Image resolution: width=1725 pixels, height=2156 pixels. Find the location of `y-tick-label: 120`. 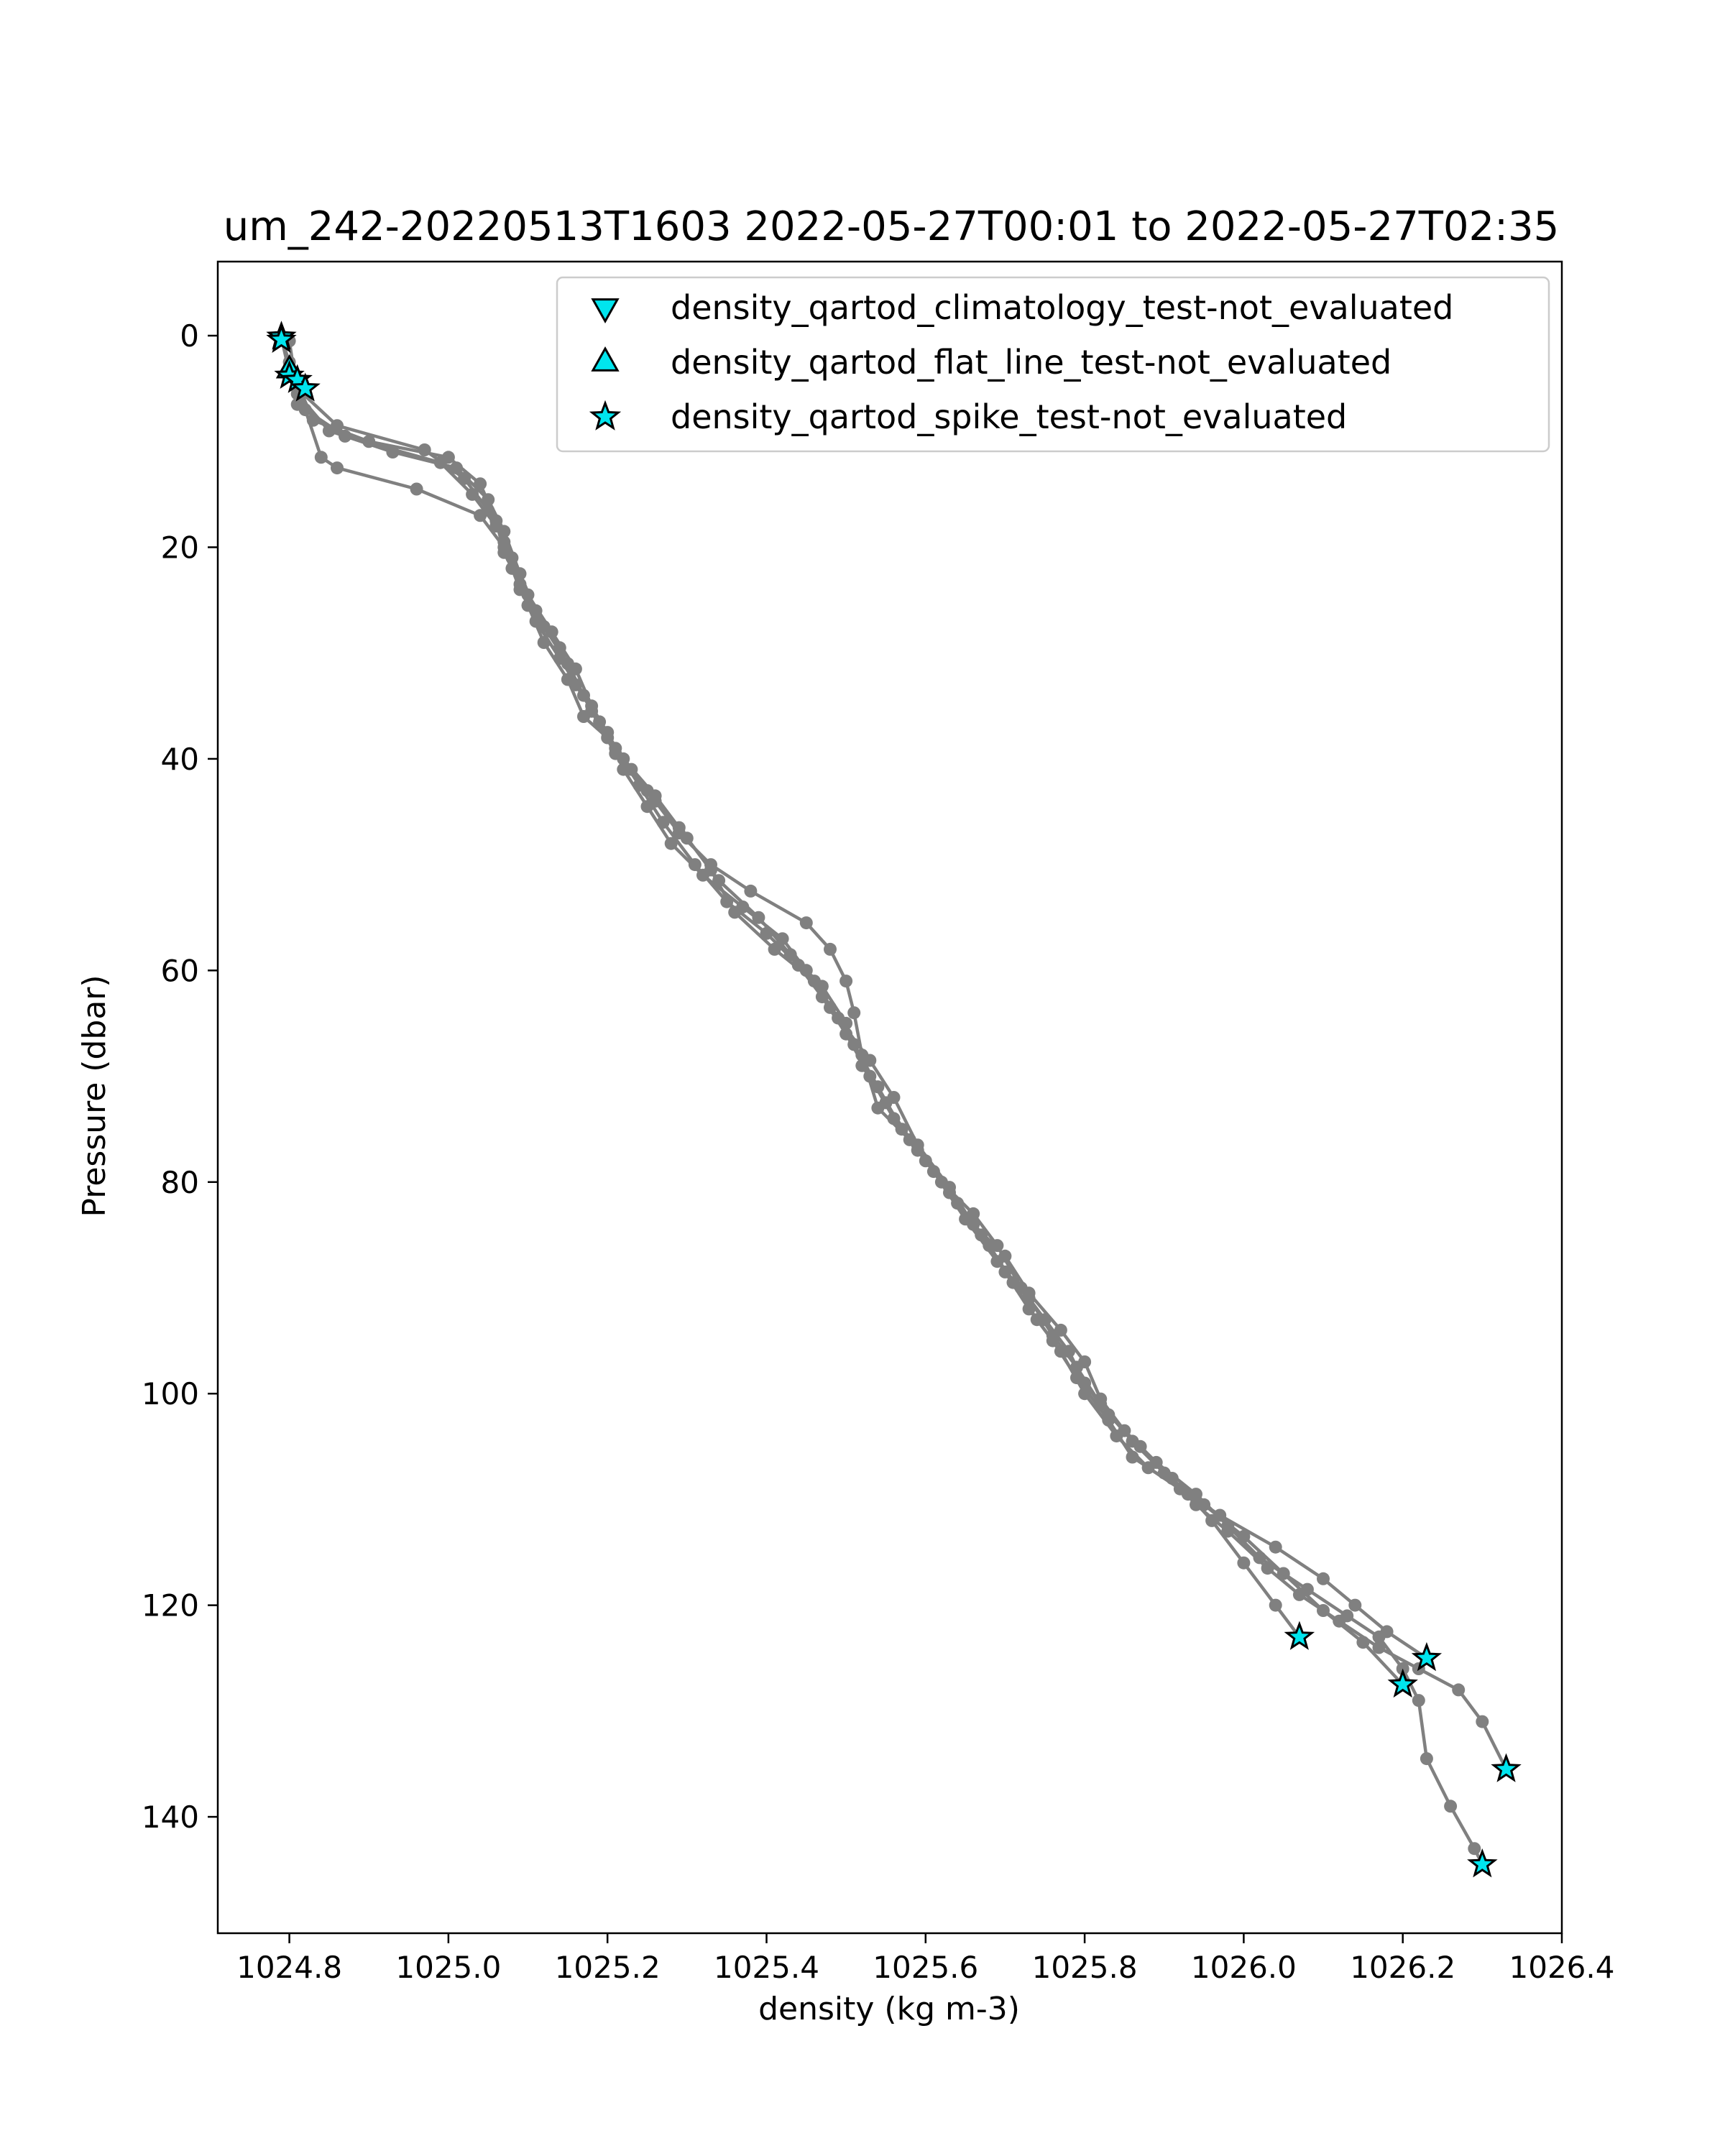

y-tick-label: 120 is located at coordinates (170, 1605).